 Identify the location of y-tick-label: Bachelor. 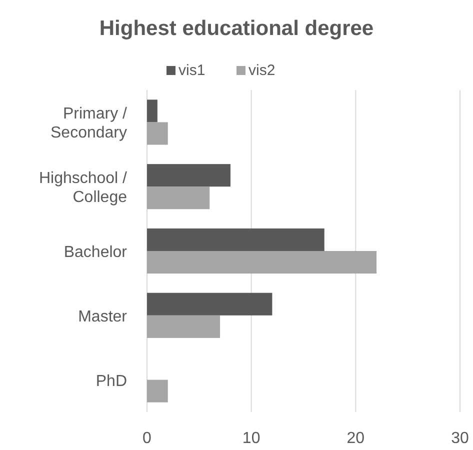
(96, 252).